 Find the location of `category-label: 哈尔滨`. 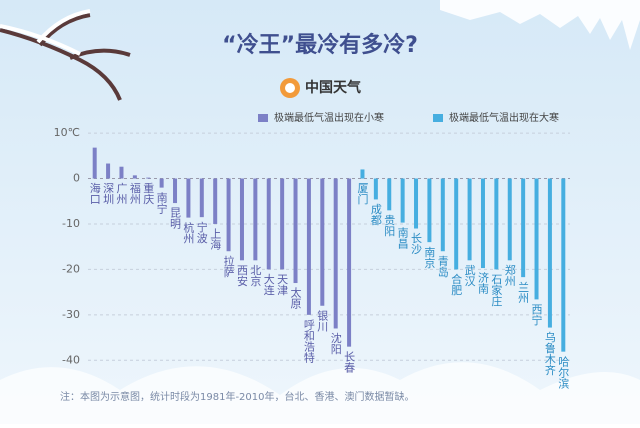

category-label: 哈尔滨 is located at coordinates (563, 372).